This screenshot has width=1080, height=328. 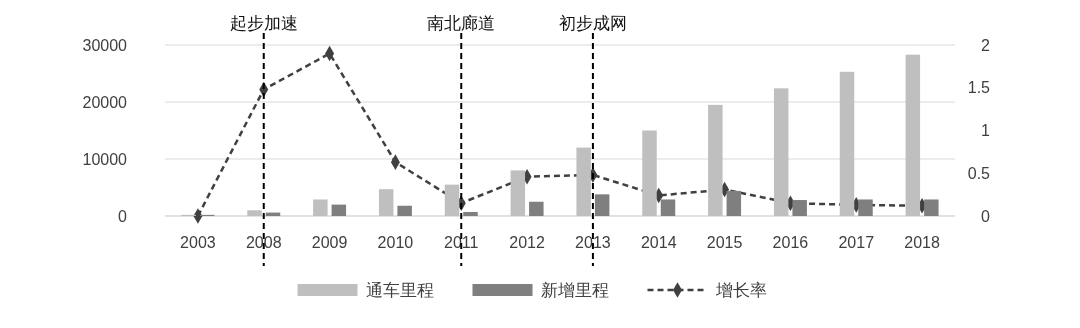 I want to click on y2-tick-label: 0, so click(x=986, y=216).